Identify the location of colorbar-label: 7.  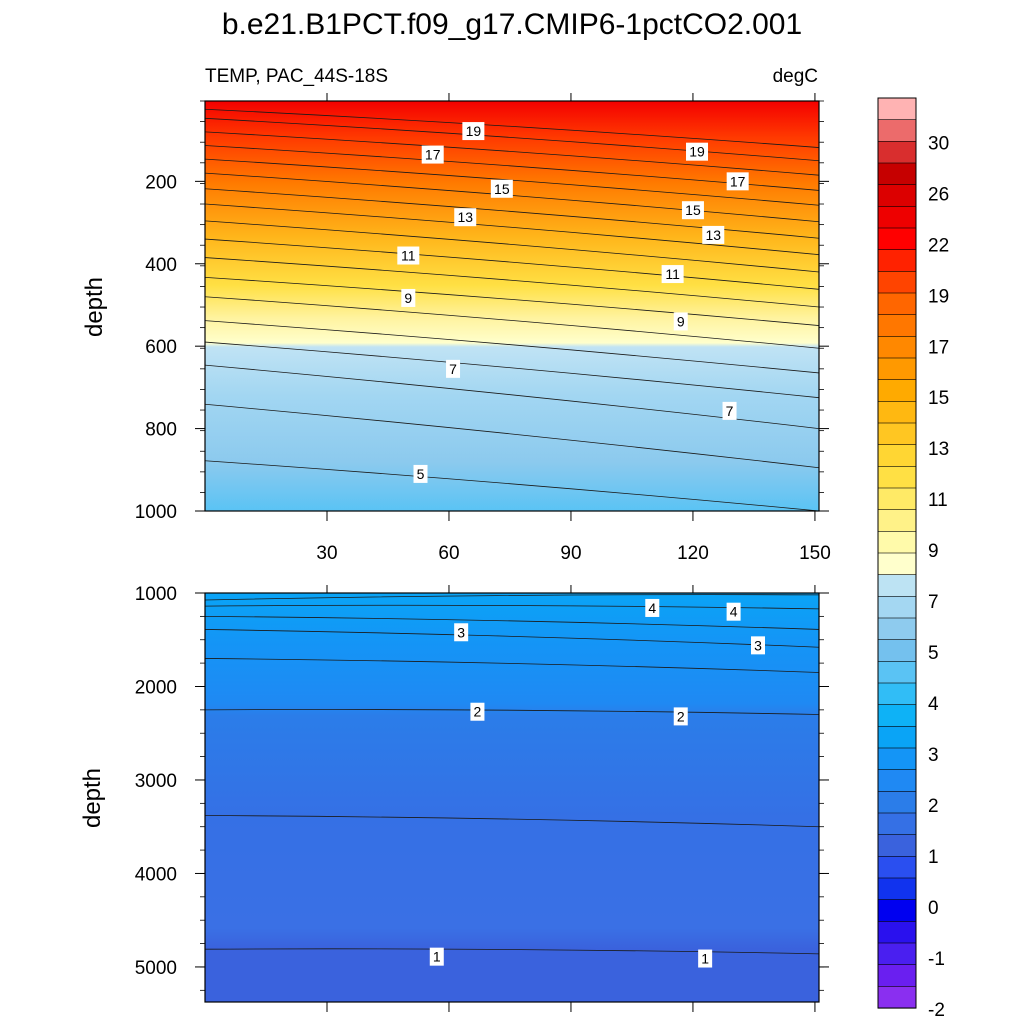
(933, 602).